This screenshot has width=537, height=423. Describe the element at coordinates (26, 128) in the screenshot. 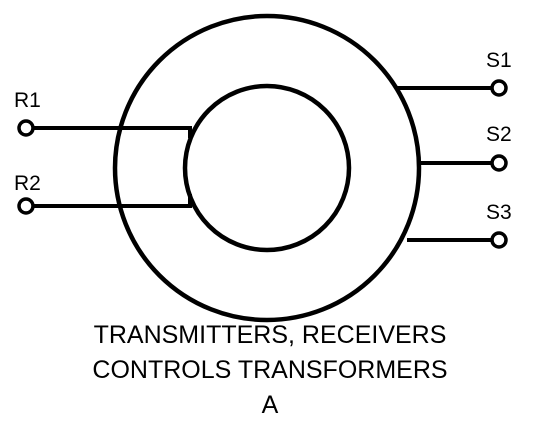

I see `r1-terminal` at that location.